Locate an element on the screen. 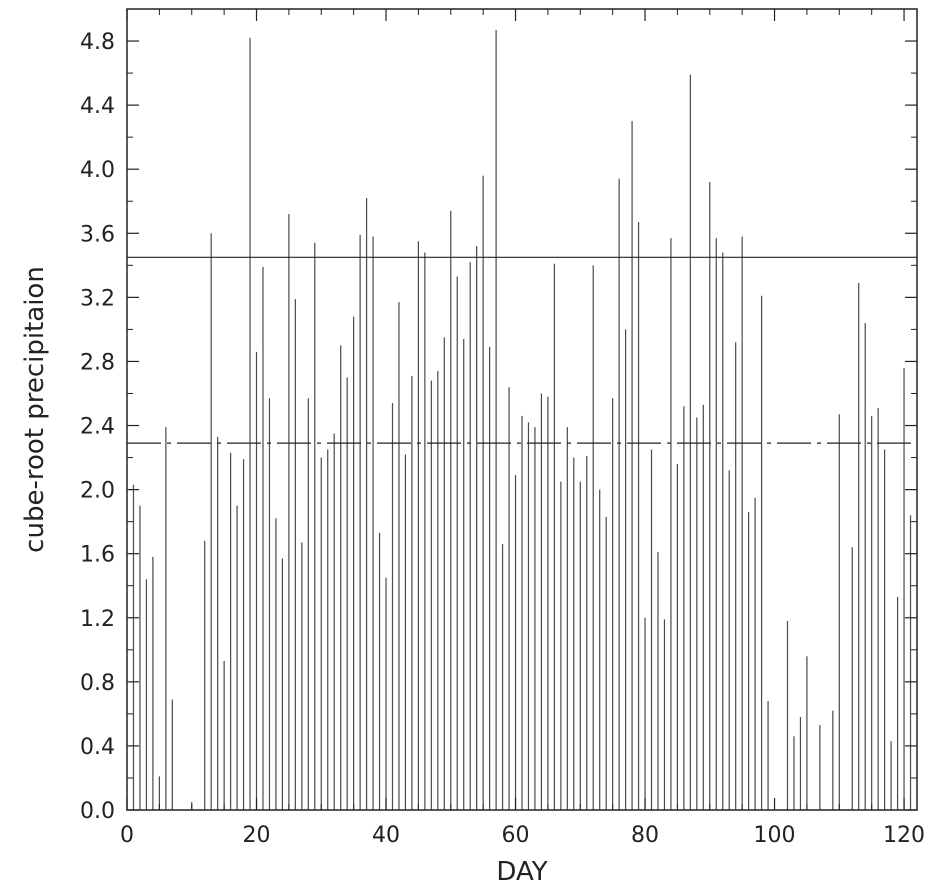 This screenshot has width=934, height=893. y-tick-label: 0.0 is located at coordinates (97, 811).